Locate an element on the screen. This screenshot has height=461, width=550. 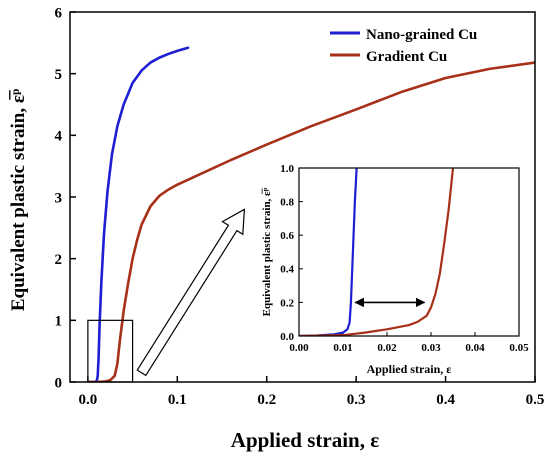
inset-x-tick-label: 0.03 is located at coordinates (431, 348).